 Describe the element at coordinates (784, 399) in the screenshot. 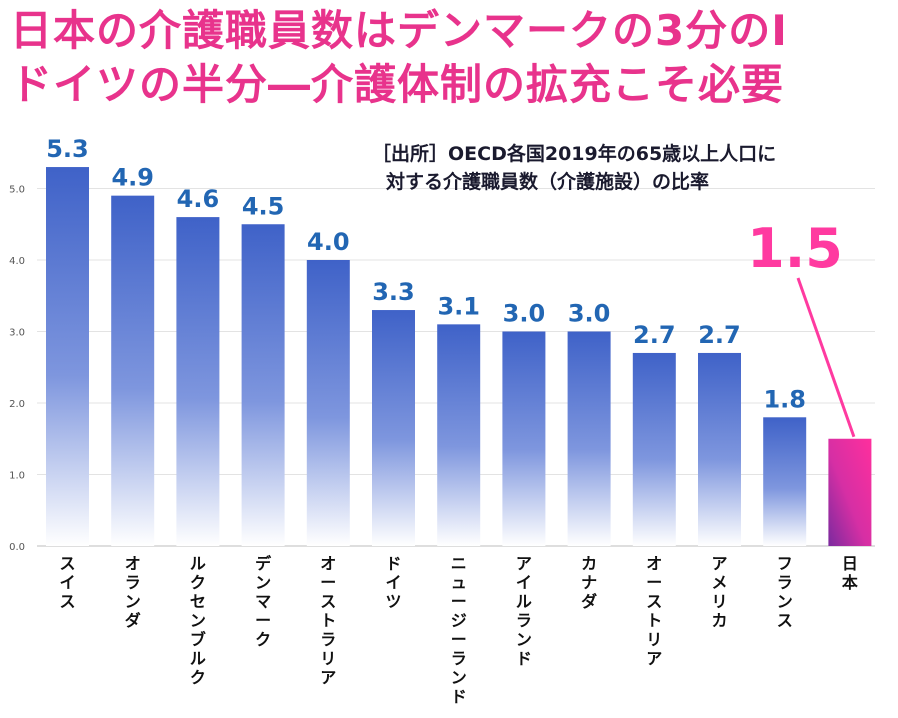

I see `value-label: 1.8` at that location.